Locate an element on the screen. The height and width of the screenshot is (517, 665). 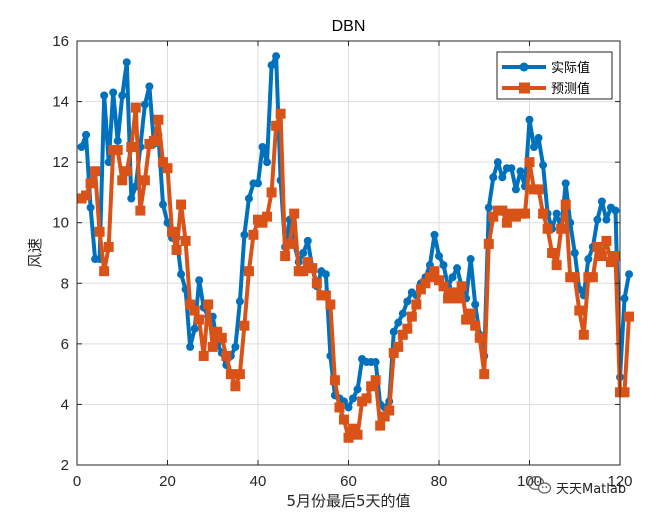
legend-marker-actual is located at coordinates (524, 67).